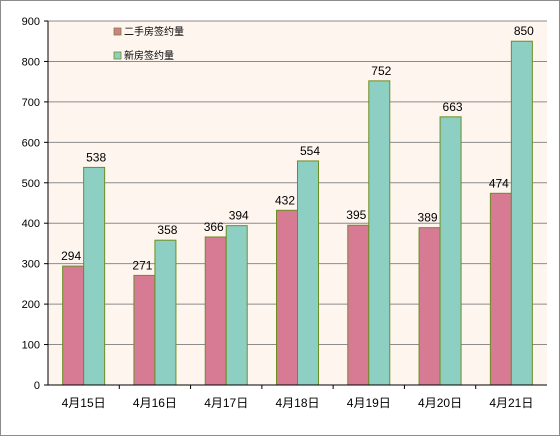 Image resolution: width=560 pixels, height=437 pixels. Describe the element at coordinates (226, 403) in the screenshot. I see `x-tick-label: 4月17日` at that location.